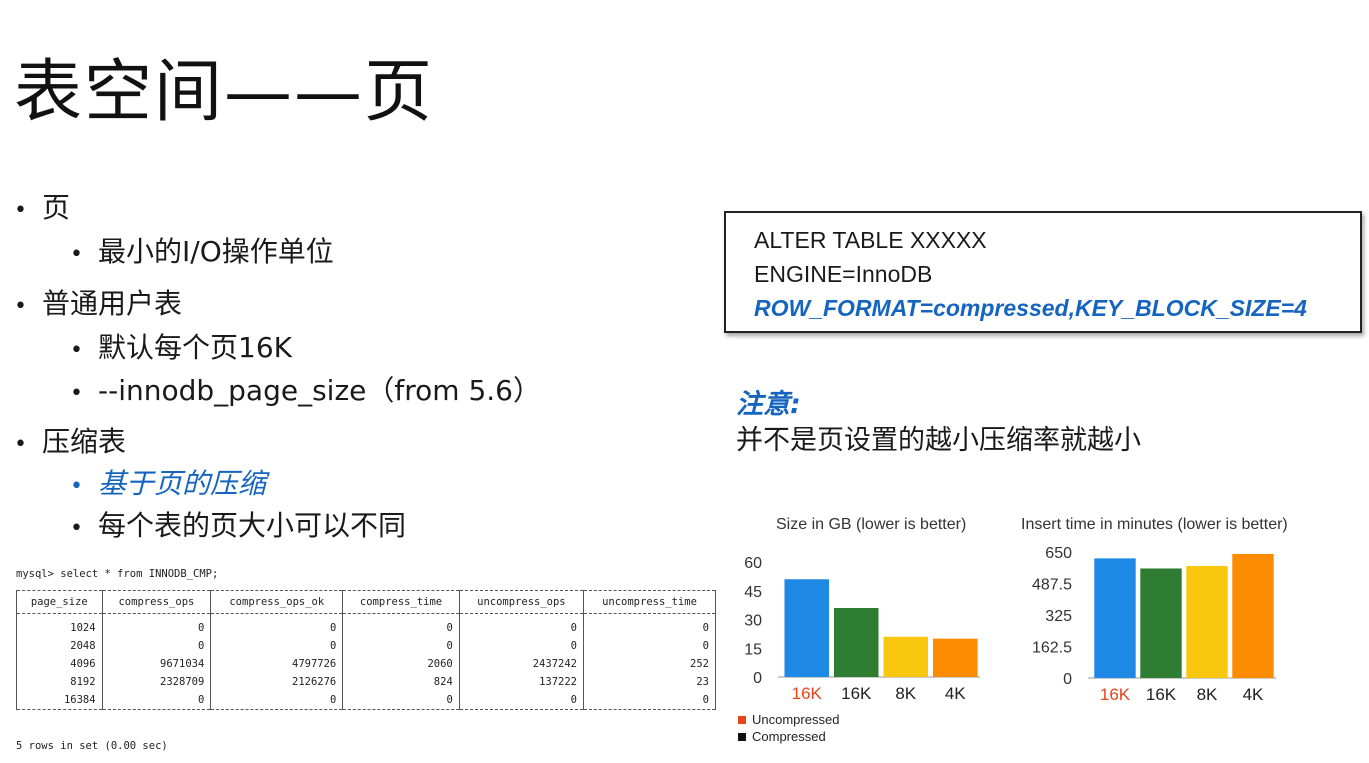  What do you see at coordinates (649, 602) in the screenshot?
I see `column-header: uncompress_time` at bounding box center [649, 602].